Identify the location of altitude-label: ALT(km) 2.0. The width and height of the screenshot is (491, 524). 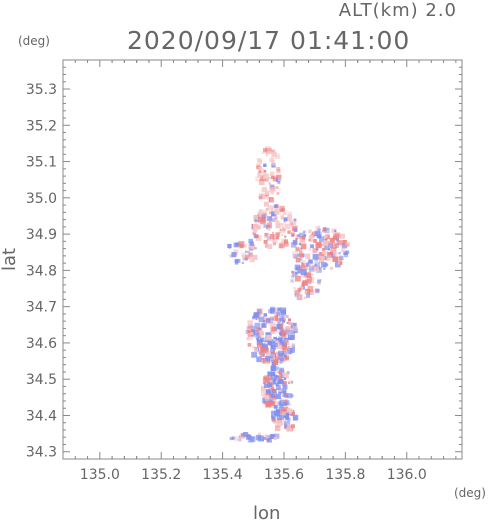
(397, 10).